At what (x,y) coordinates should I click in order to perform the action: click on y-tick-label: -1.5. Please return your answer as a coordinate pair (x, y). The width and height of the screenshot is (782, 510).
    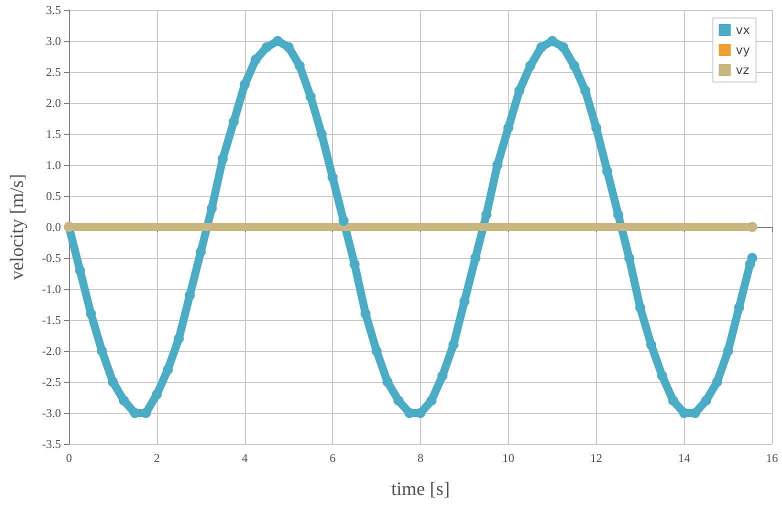
    Looking at the image, I should click on (51, 320).